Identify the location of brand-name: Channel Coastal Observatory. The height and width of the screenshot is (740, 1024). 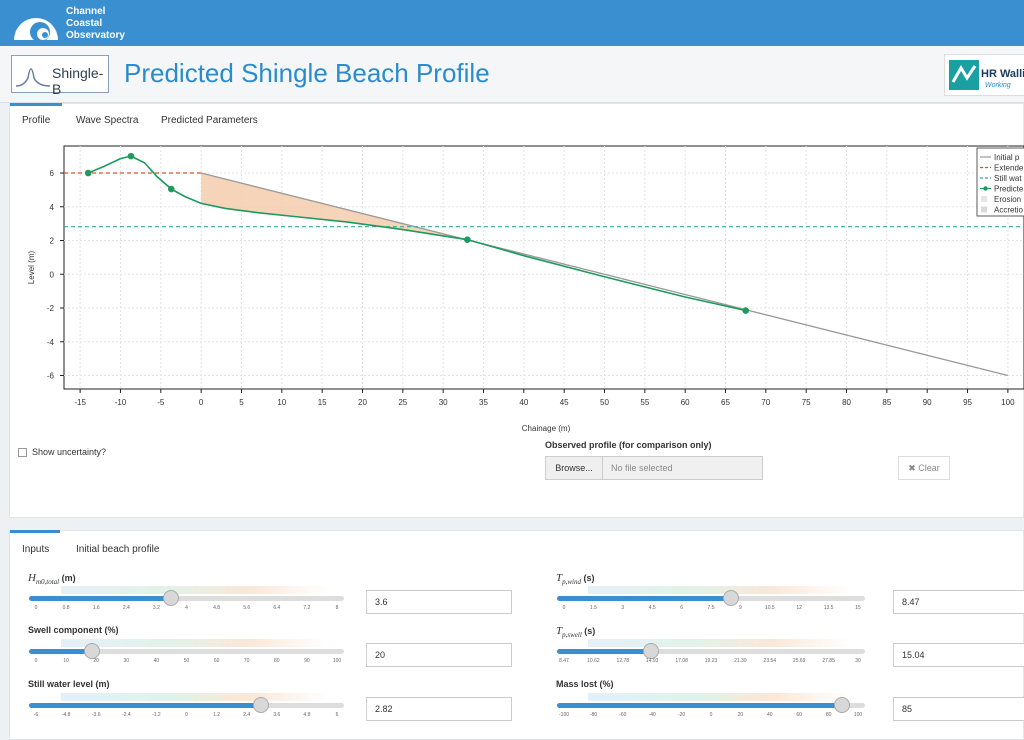
(95, 23).